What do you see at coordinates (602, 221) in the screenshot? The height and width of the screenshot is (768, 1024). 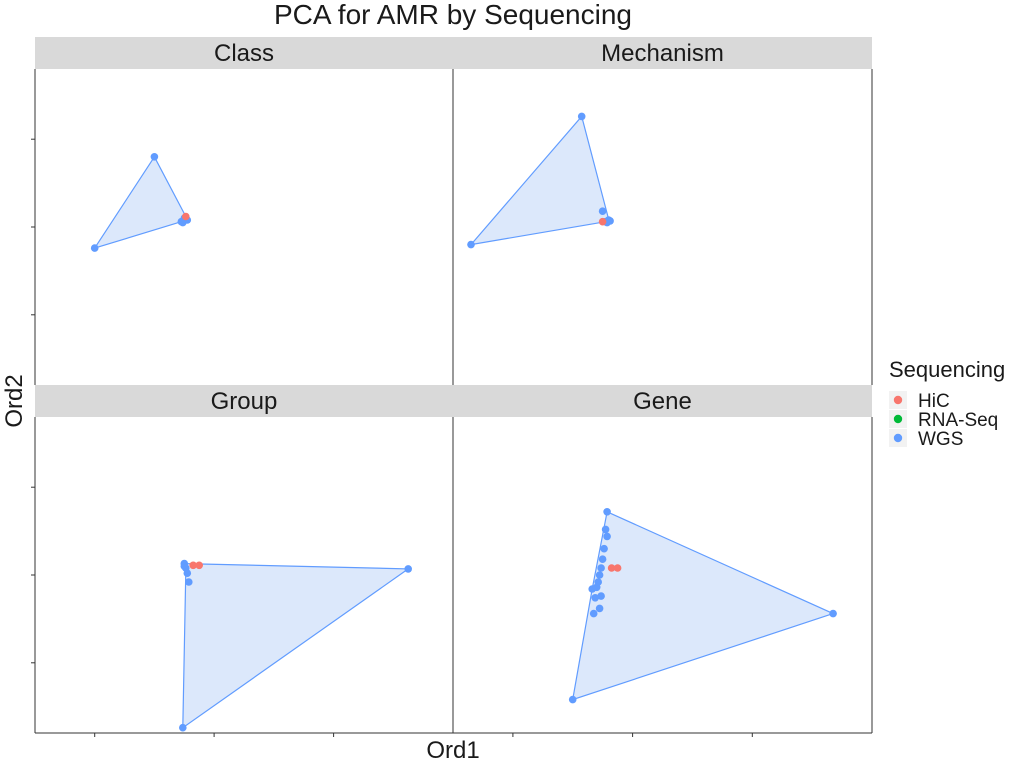 I see `point-hic-mechanism` at bounding box center [602, 221].